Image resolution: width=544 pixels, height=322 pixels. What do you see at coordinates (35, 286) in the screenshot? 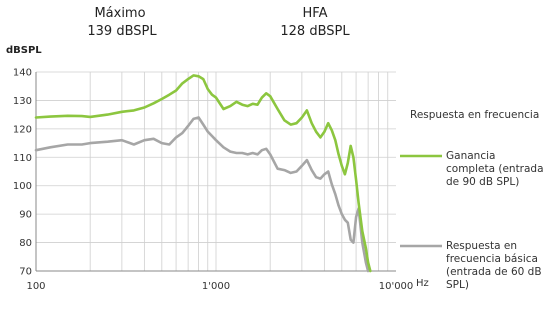
I see `x-tick-label: 100` at bounding box center [35, 286].